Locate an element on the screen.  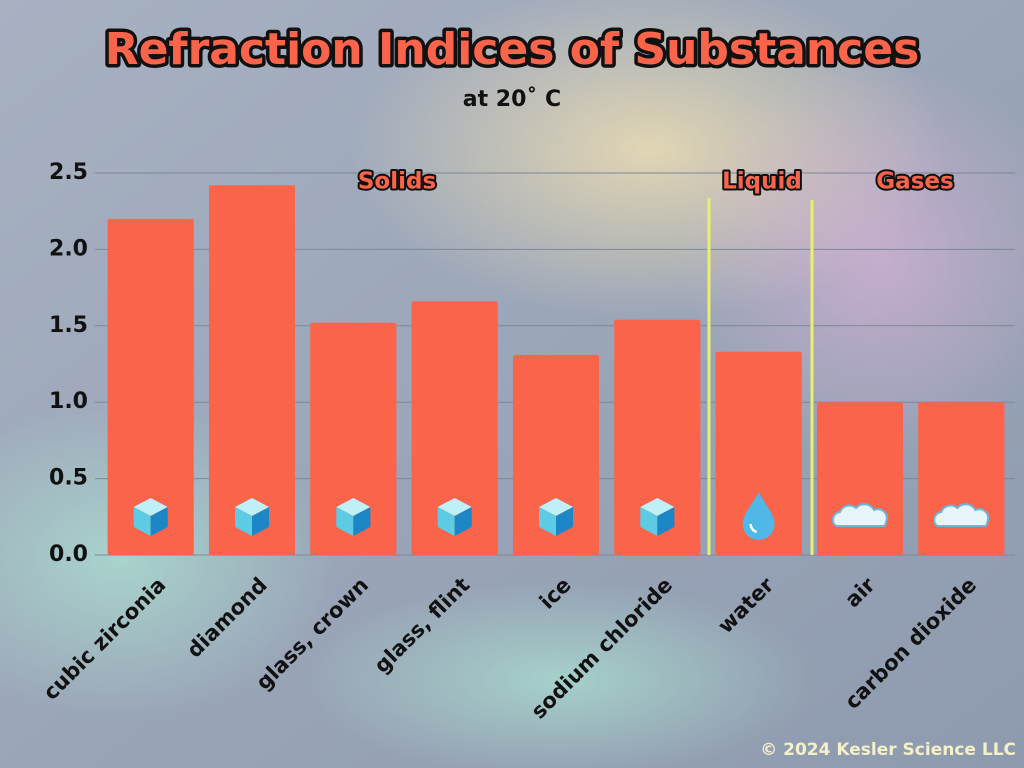
y-tick-label: 2.0 is located at coordinates (68, 248).